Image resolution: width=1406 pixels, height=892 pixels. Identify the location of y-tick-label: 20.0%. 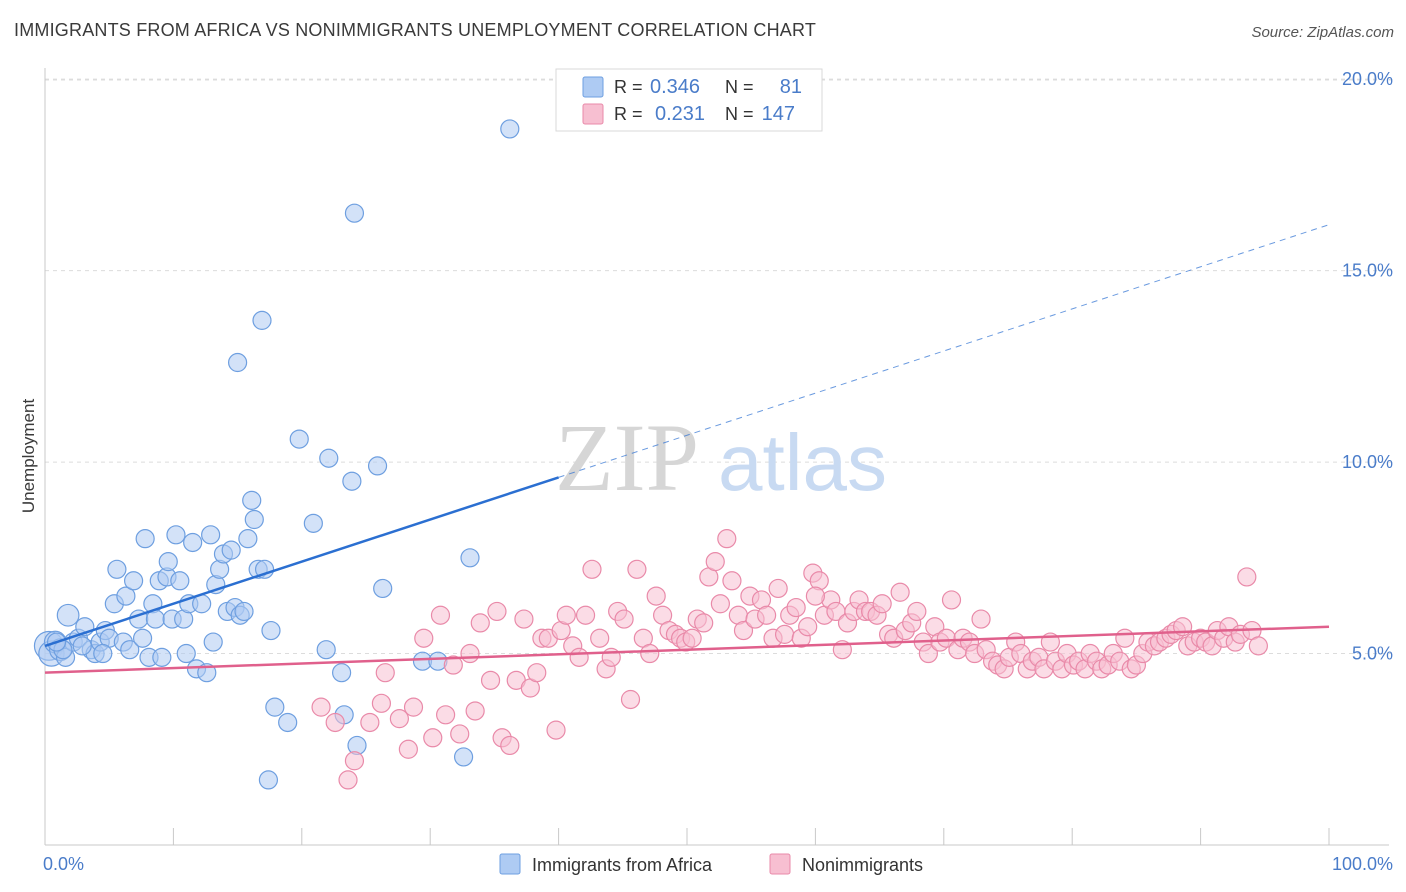
(1367, 79).